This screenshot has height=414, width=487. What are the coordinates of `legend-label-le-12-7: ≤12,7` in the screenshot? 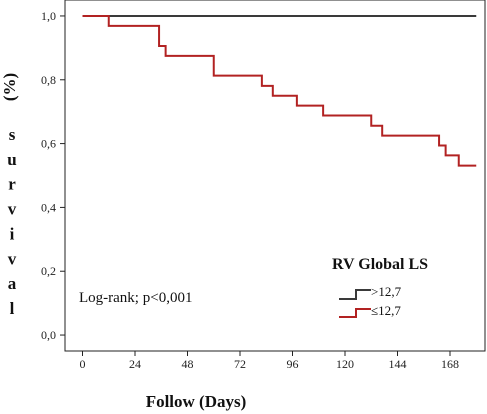 It's located at (386, 310).